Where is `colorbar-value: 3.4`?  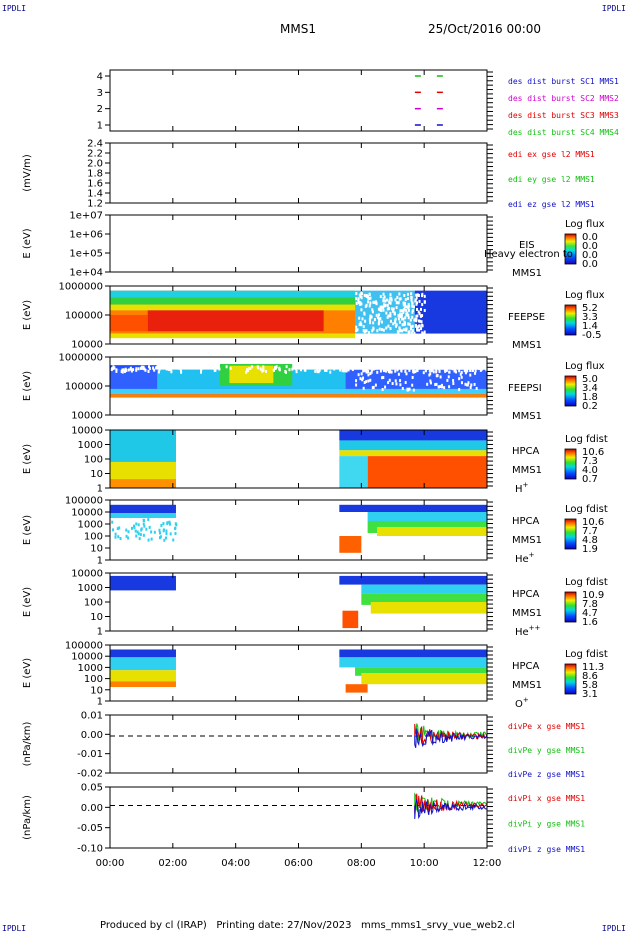
colorbar-value: 3.4 is located at coordinates (590, 388).